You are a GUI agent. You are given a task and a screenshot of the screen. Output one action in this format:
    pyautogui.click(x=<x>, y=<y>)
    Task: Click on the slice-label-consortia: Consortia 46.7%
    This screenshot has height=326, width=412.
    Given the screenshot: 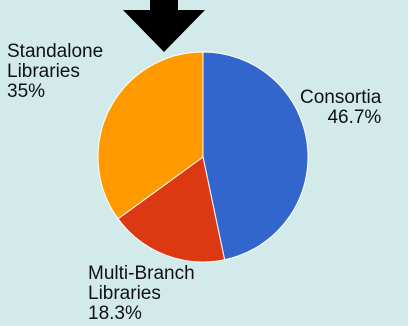 What is the action you would take?
    pyautogui.click(x=340, y=108)
    